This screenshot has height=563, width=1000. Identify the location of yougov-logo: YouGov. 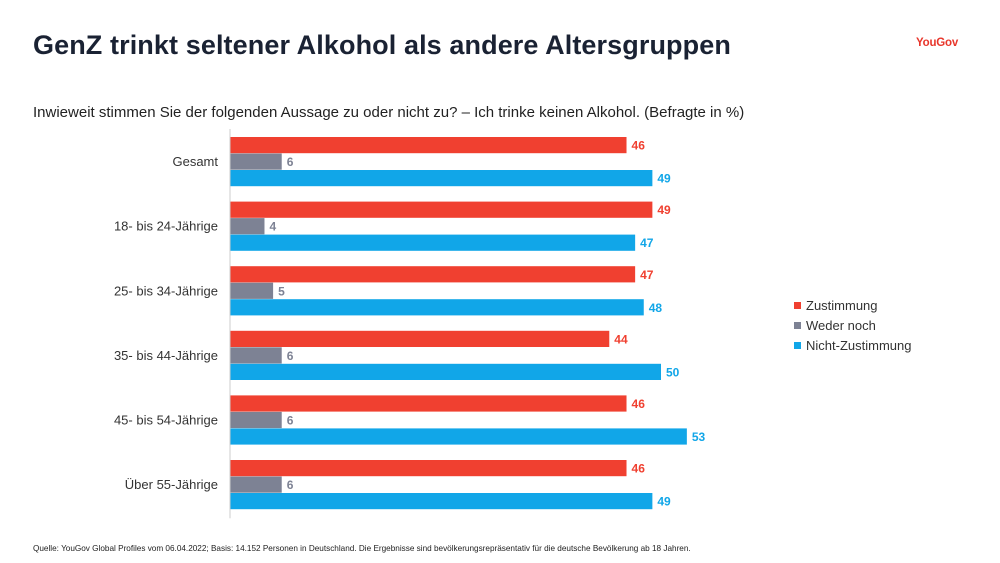
(937, 43).